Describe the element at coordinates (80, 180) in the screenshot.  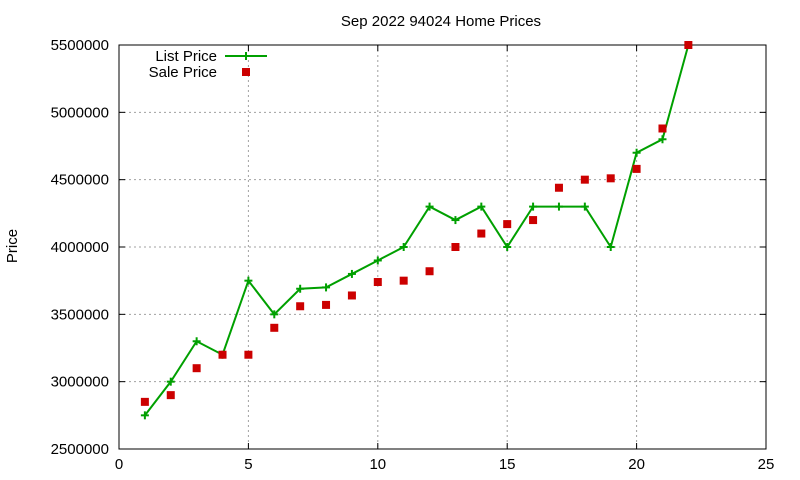
I see `y-tick-label: 4500000` at that location.